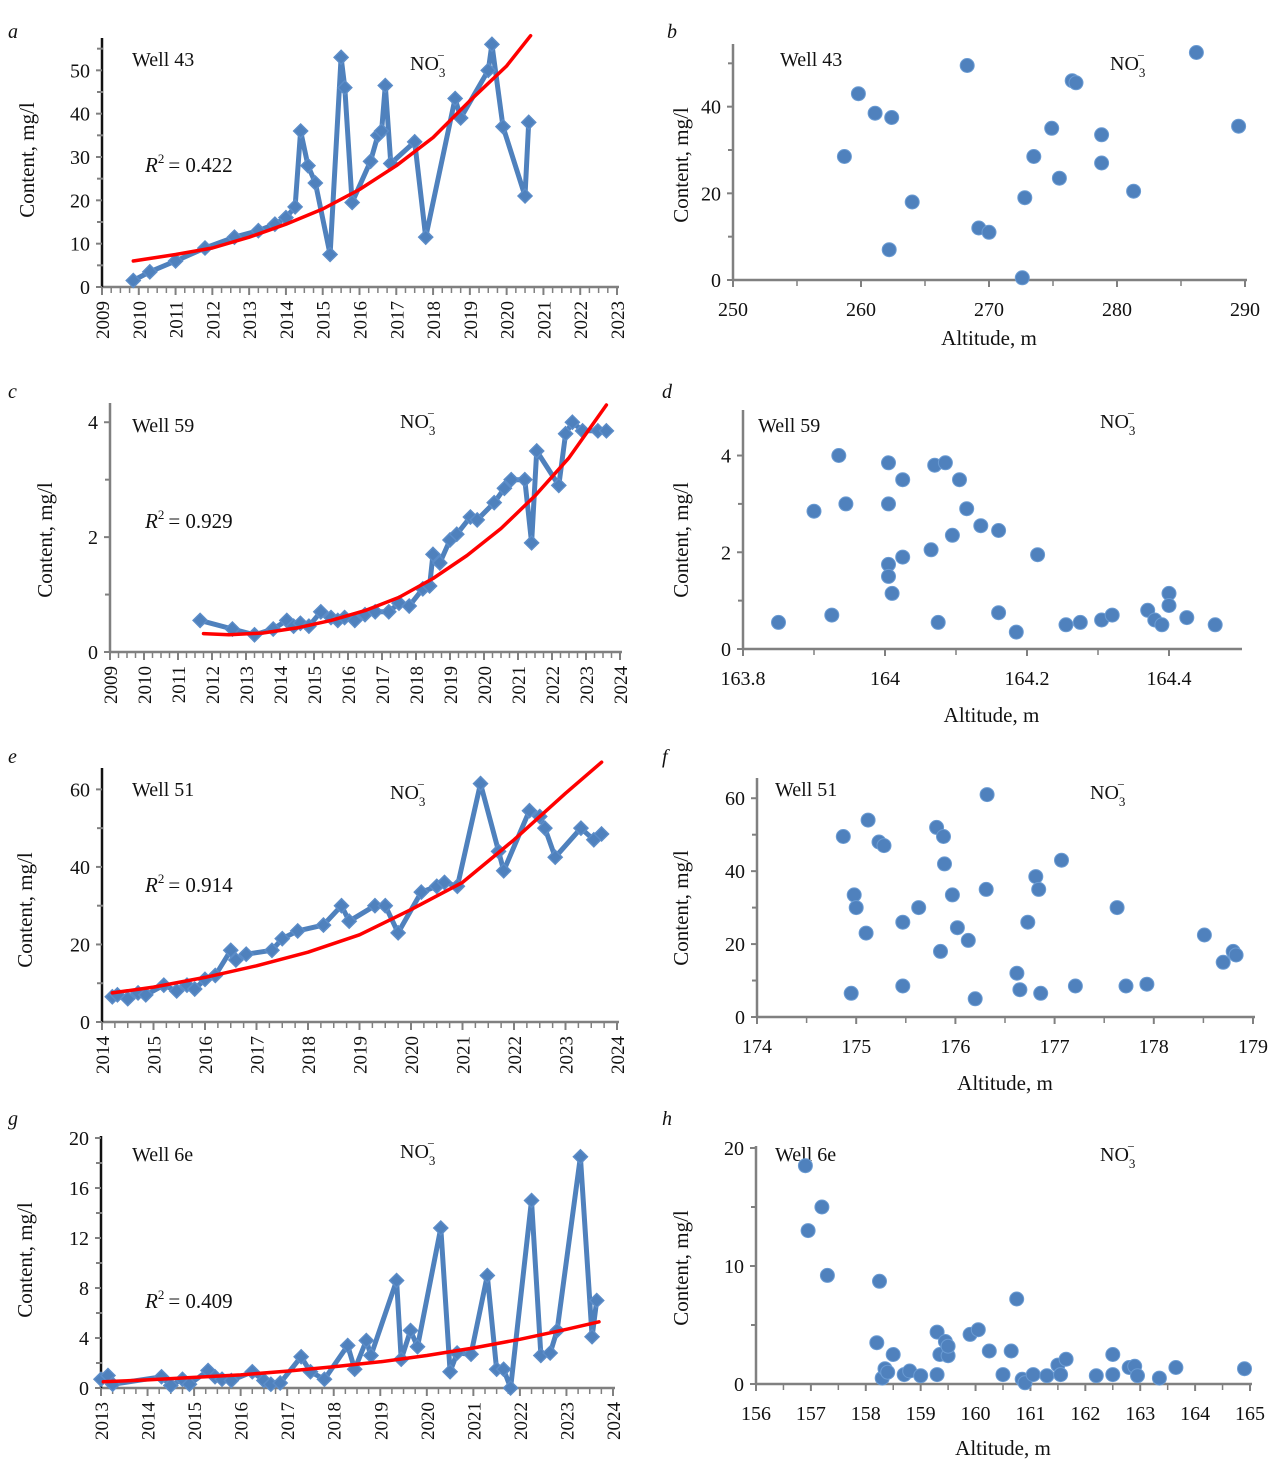 This screenshot has height=1484, width=1284. What do you see at coordinates (381, 1421) in the screenshot?
I see `x-tick-label: 2019` at bounding box center [381, 1421].